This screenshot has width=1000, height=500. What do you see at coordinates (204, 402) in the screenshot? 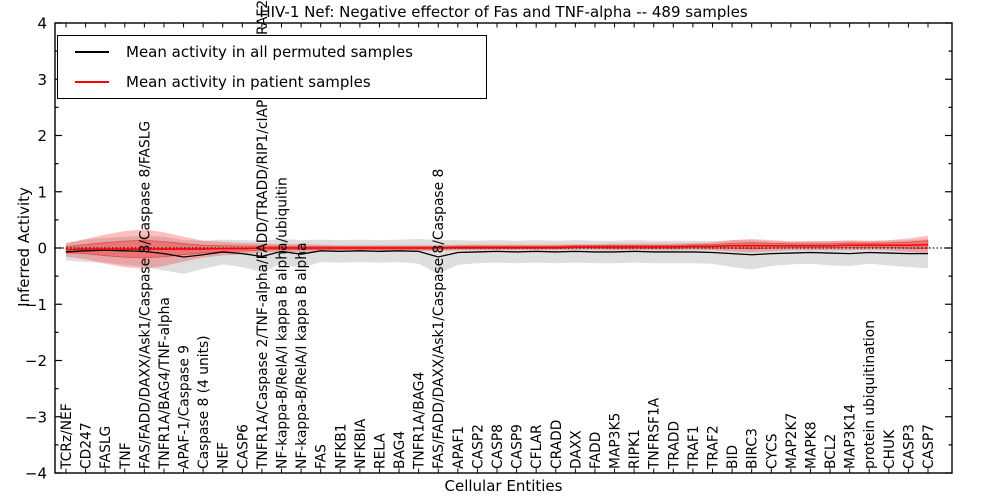
I see `x-tick-label: Caspase 8 (4 units)` at bounding box center [204, 402].